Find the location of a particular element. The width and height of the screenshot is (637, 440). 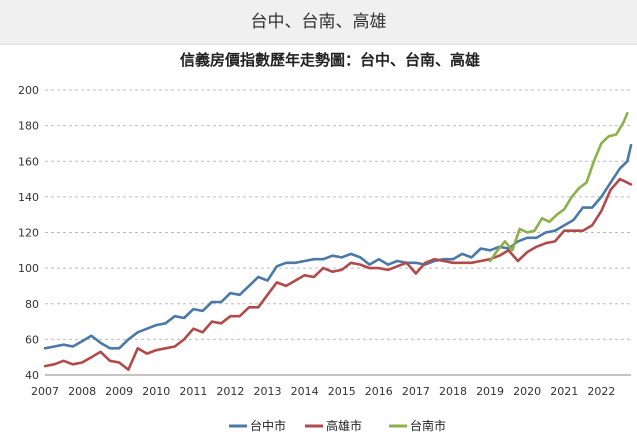

chart-title: 信義房價指數歷年走勢圖：台中、台南、高雄 is located at coordinates (330, 60).